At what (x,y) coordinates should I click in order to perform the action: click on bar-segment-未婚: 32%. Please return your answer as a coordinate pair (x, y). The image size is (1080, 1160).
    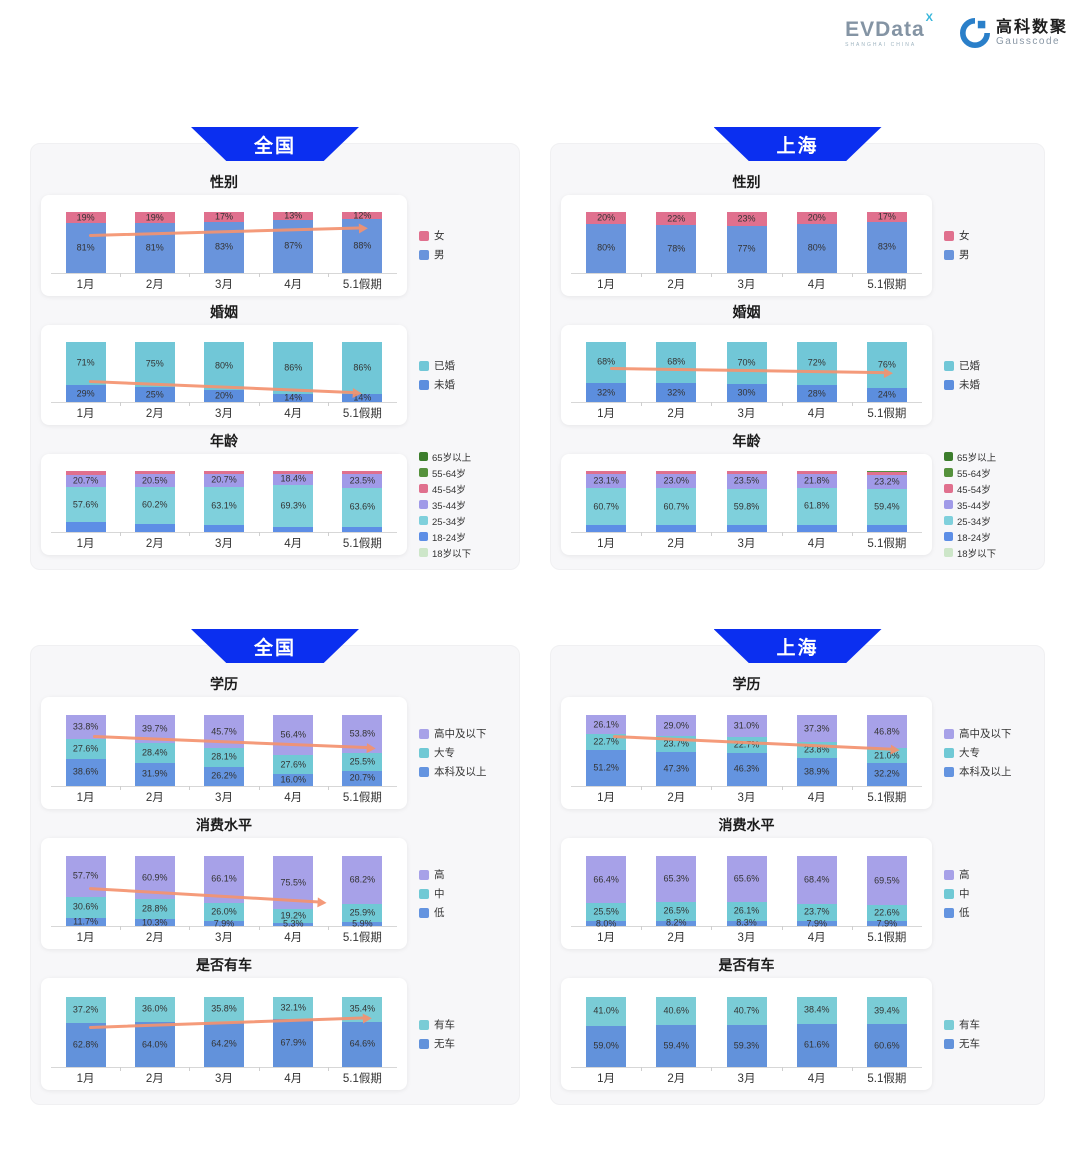
    Looking at the image, I should click on (676, 392).